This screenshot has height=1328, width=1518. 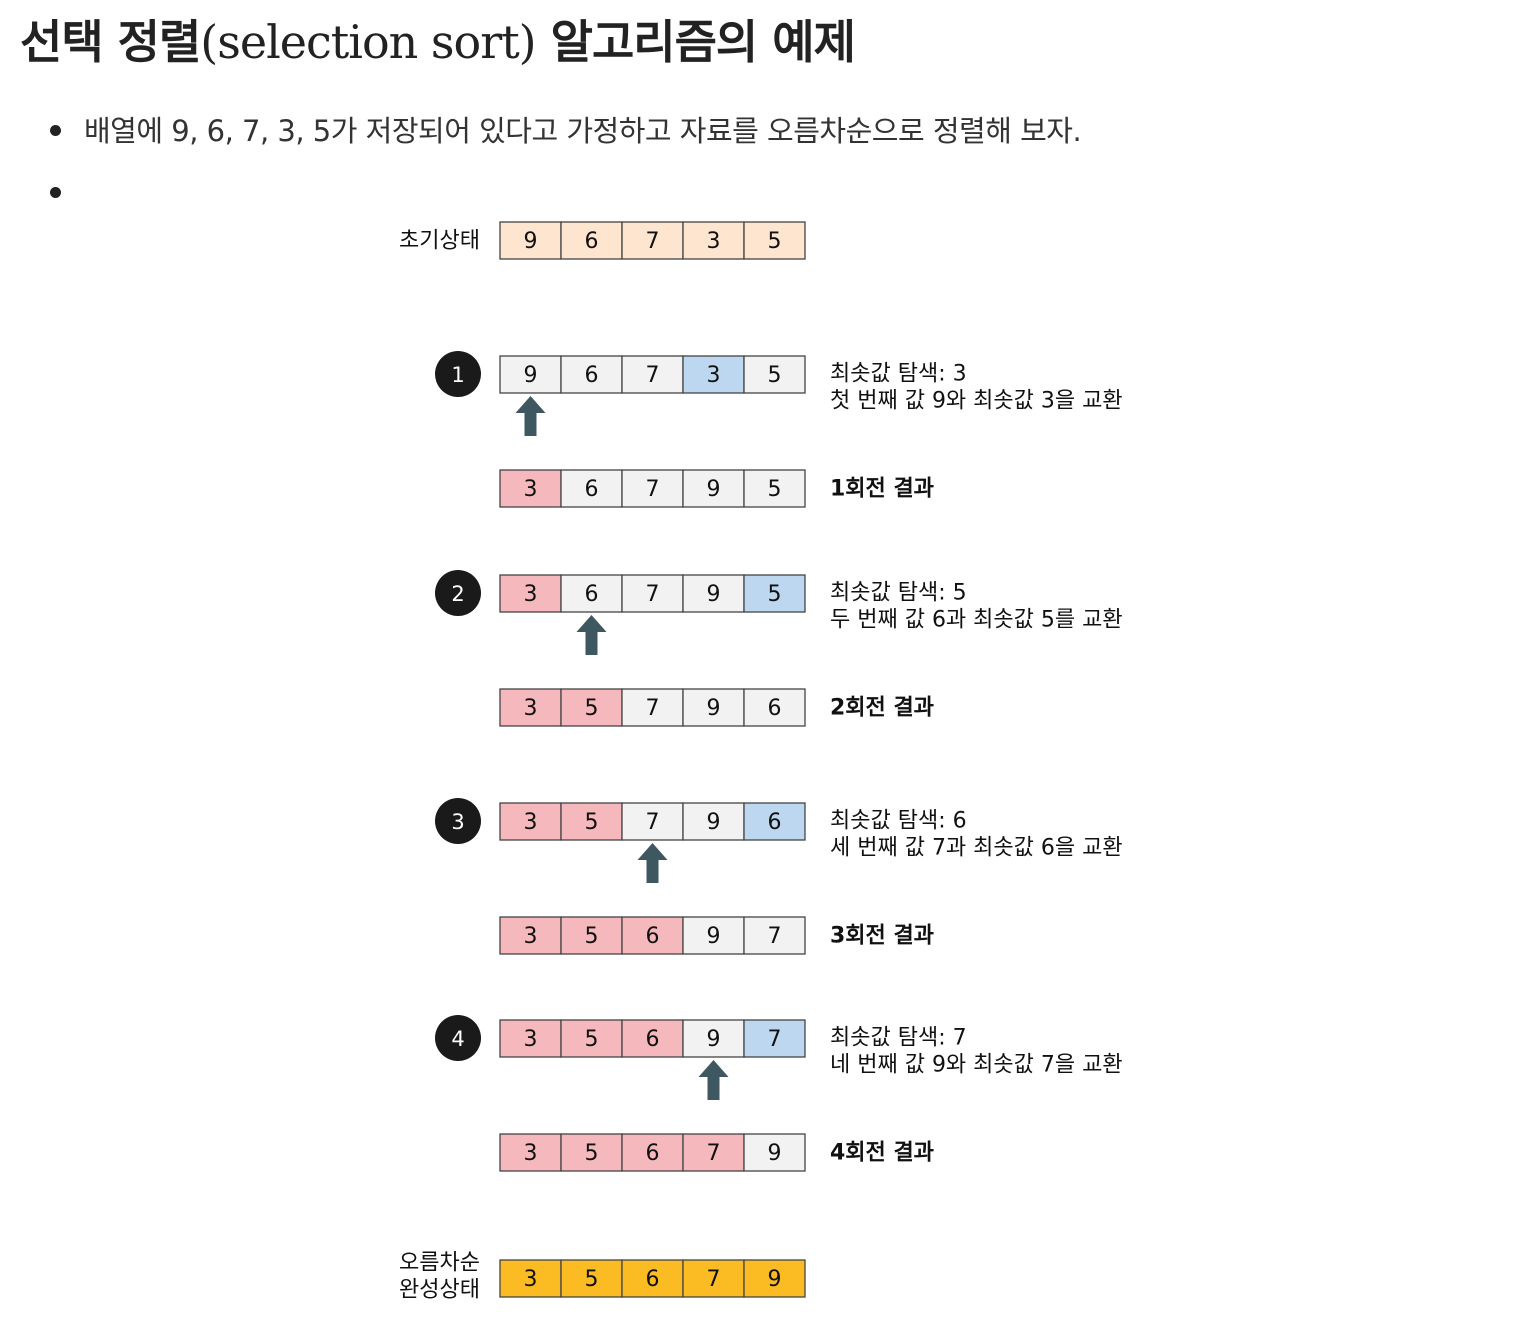 What do you see at coordinates (530, 416) in the screenshot?
I see `up-arrow-icon` at bounding box center [530, 416].